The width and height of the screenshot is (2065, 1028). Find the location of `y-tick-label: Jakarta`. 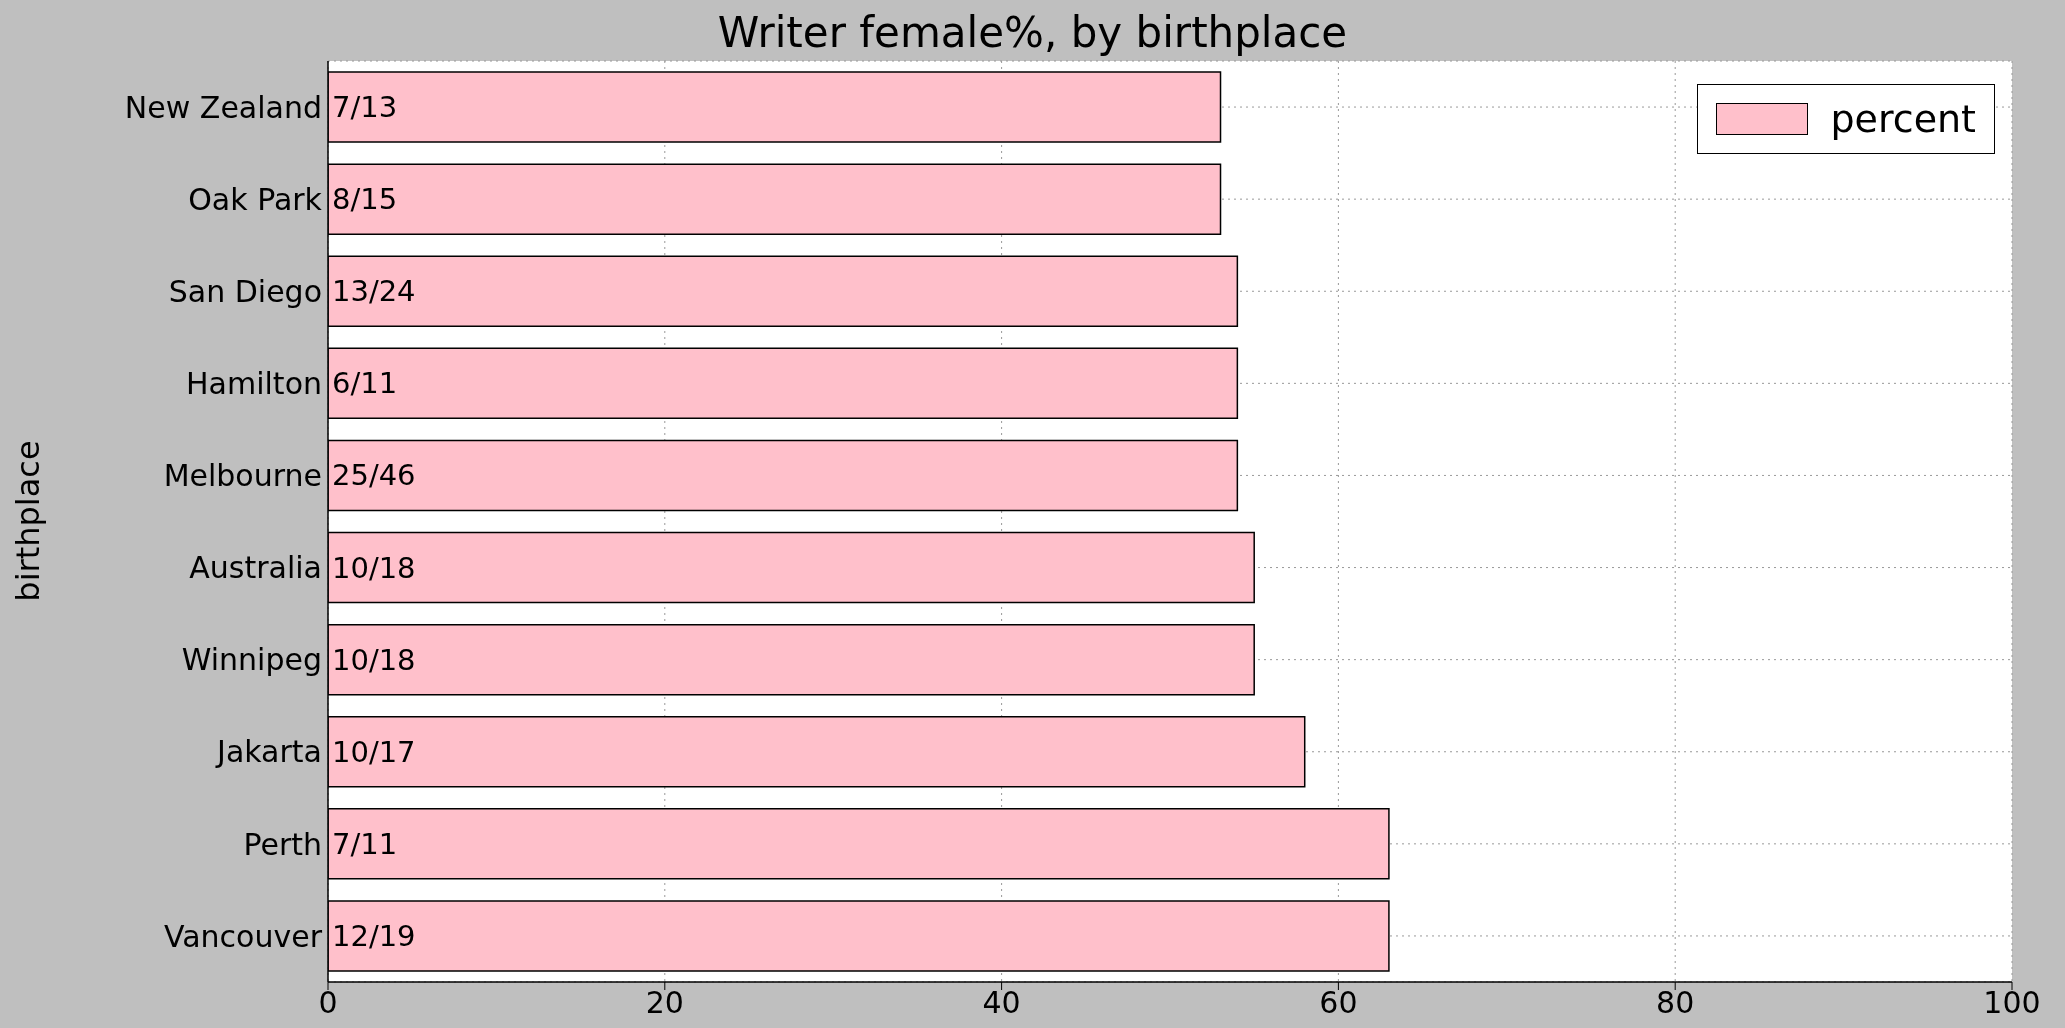

y-tick-label: Jakarta is located at coordinates (268, 752).